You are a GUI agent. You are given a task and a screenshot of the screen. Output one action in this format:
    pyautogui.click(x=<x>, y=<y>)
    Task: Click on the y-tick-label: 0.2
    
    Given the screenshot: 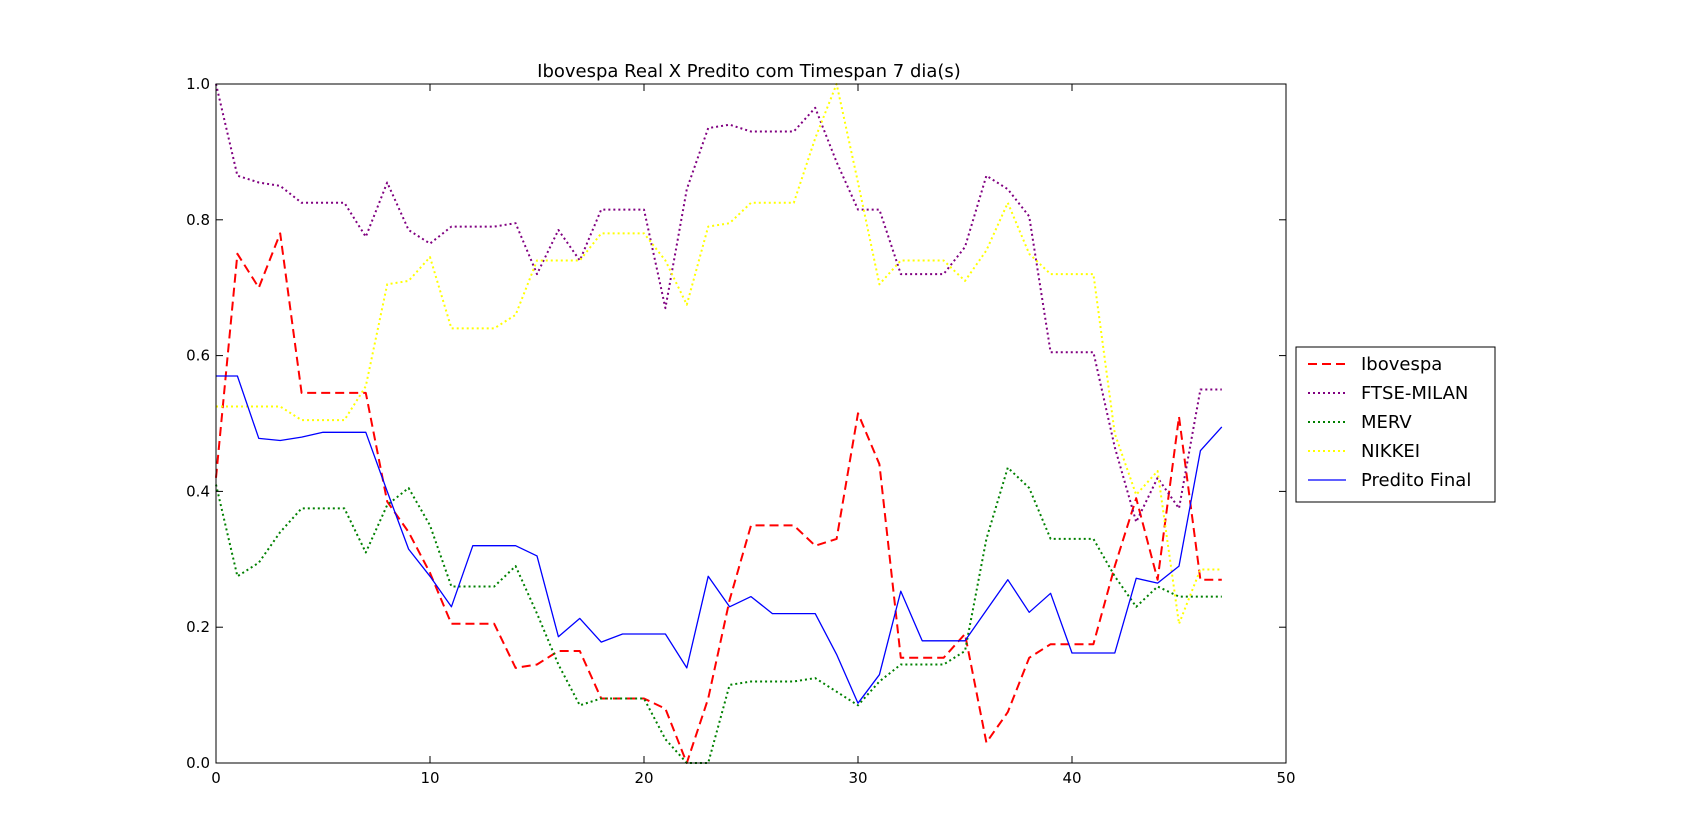 What is the action you would take?
    pyautogui.click(x=198, y=627)
    